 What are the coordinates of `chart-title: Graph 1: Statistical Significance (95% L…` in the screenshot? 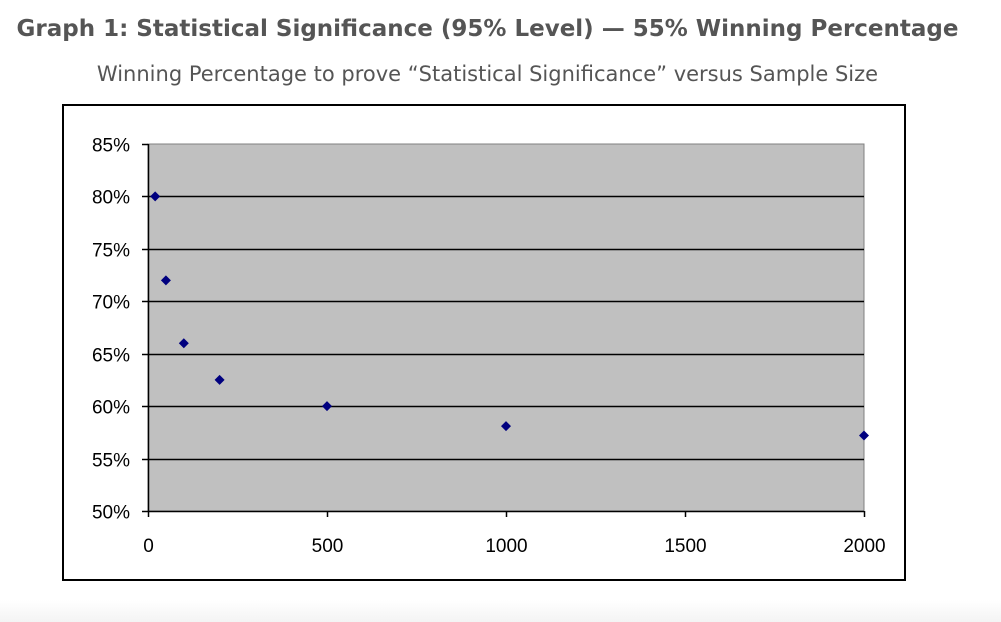 It's located at (487, 29).